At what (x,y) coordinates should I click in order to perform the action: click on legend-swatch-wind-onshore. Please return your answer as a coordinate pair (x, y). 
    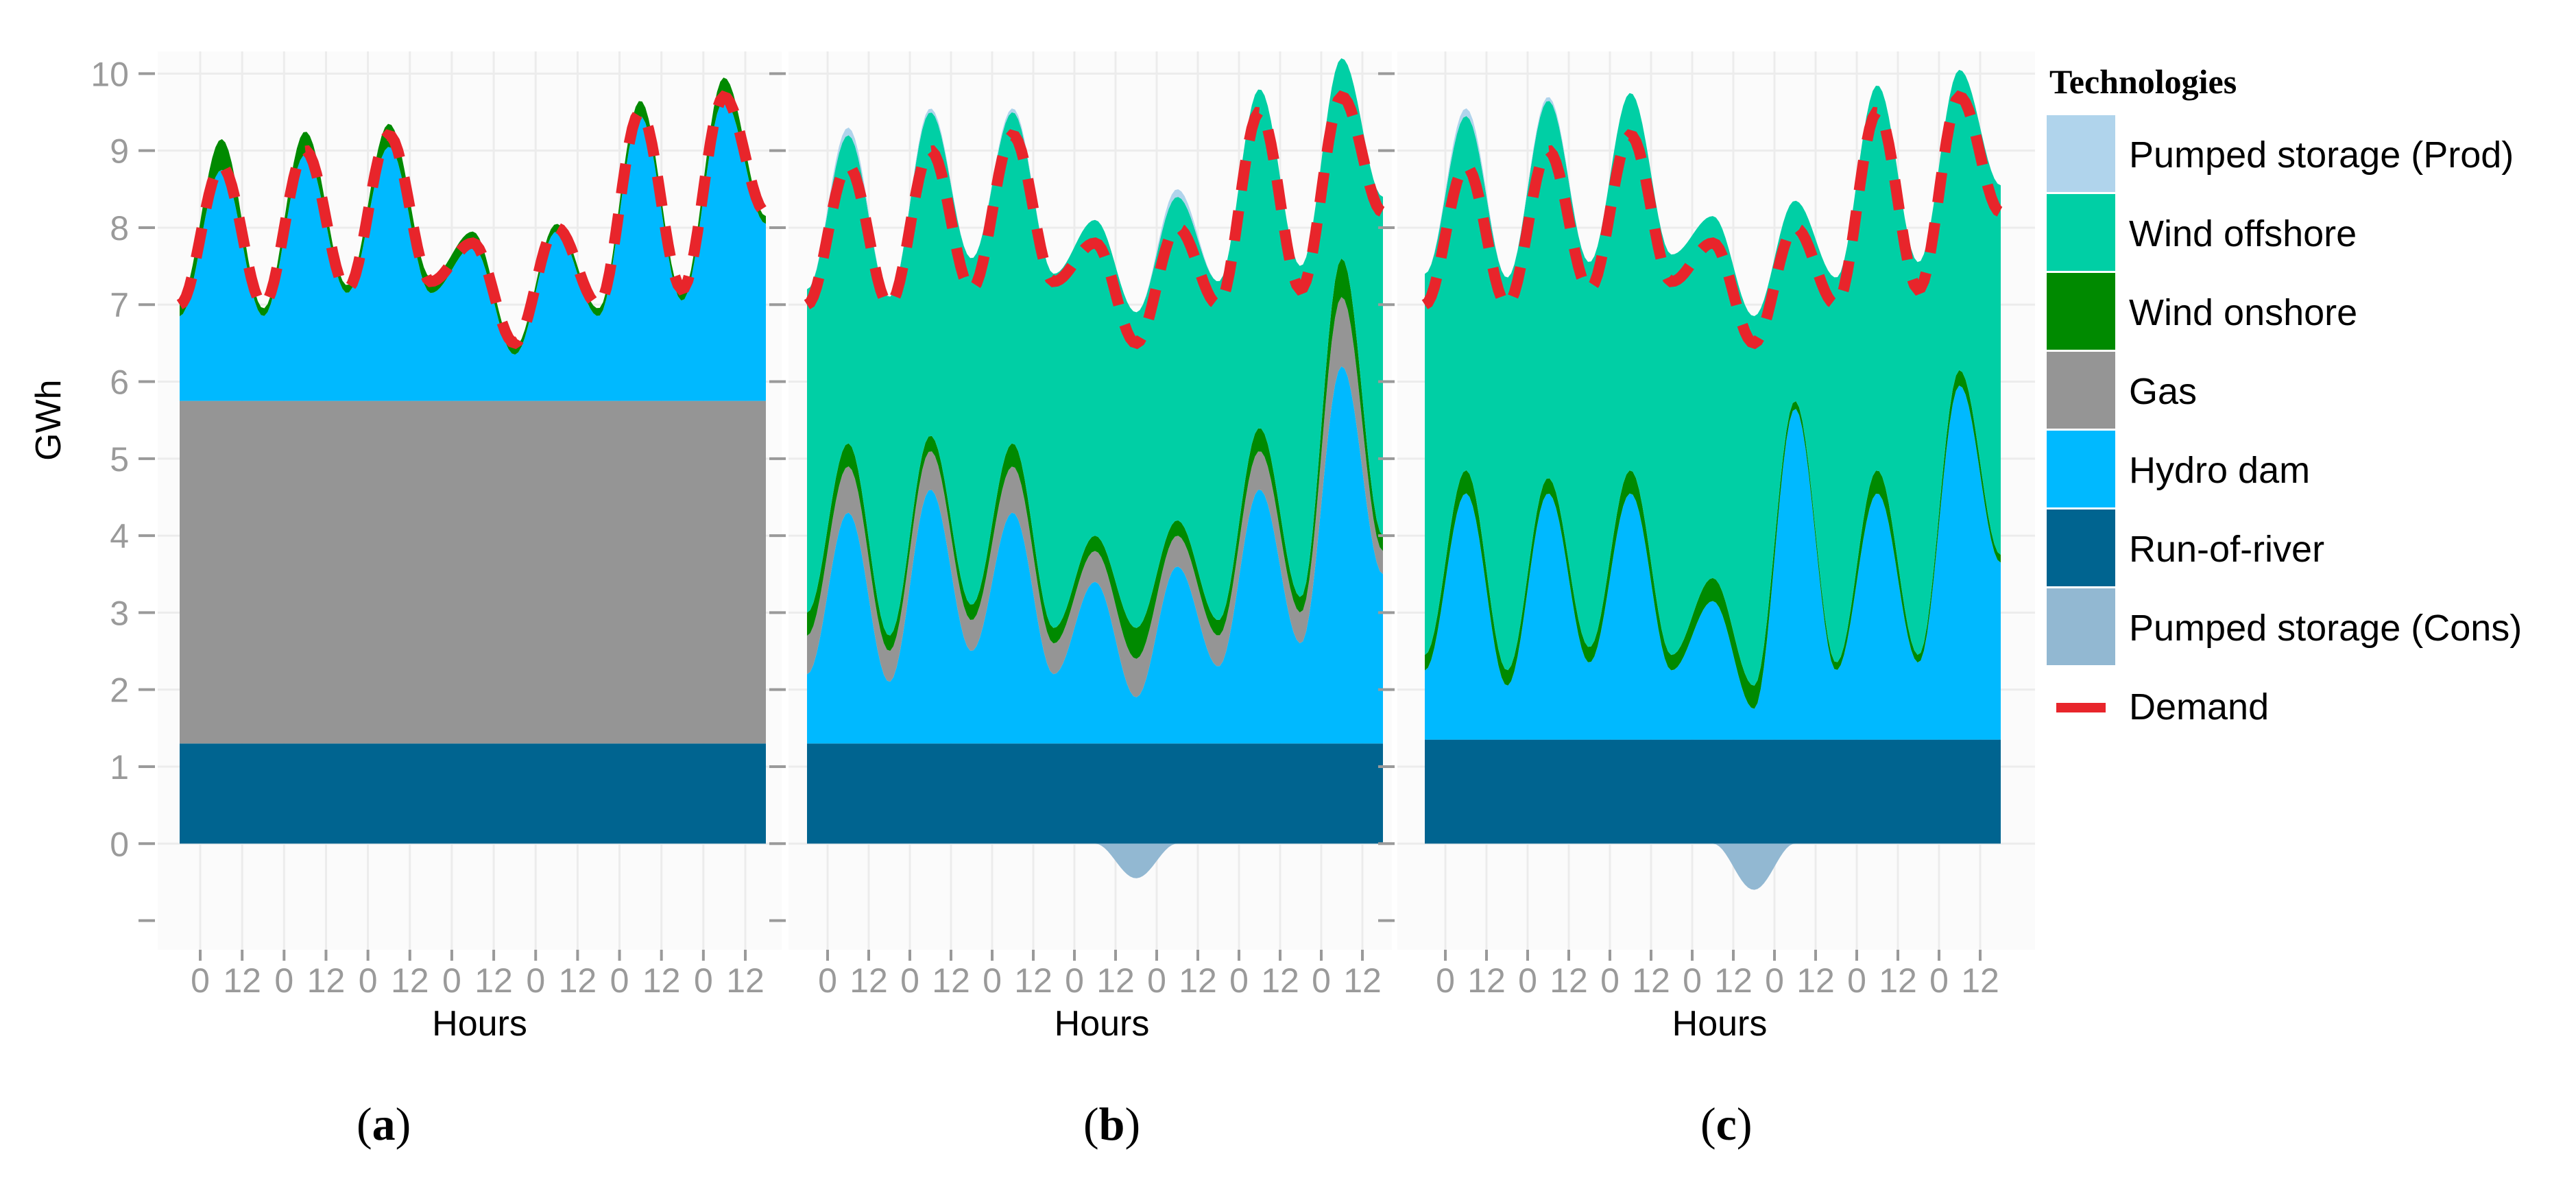
    Looking at the image, I should click on (2081, 312).